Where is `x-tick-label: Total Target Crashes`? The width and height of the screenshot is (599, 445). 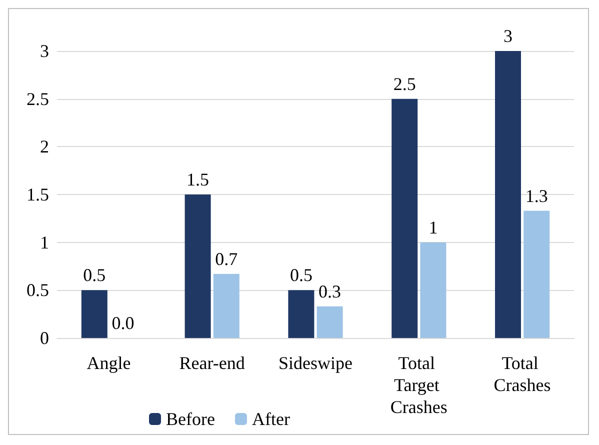 x-tick-label: Total Target Crashes is located at coordinates (419, 385).